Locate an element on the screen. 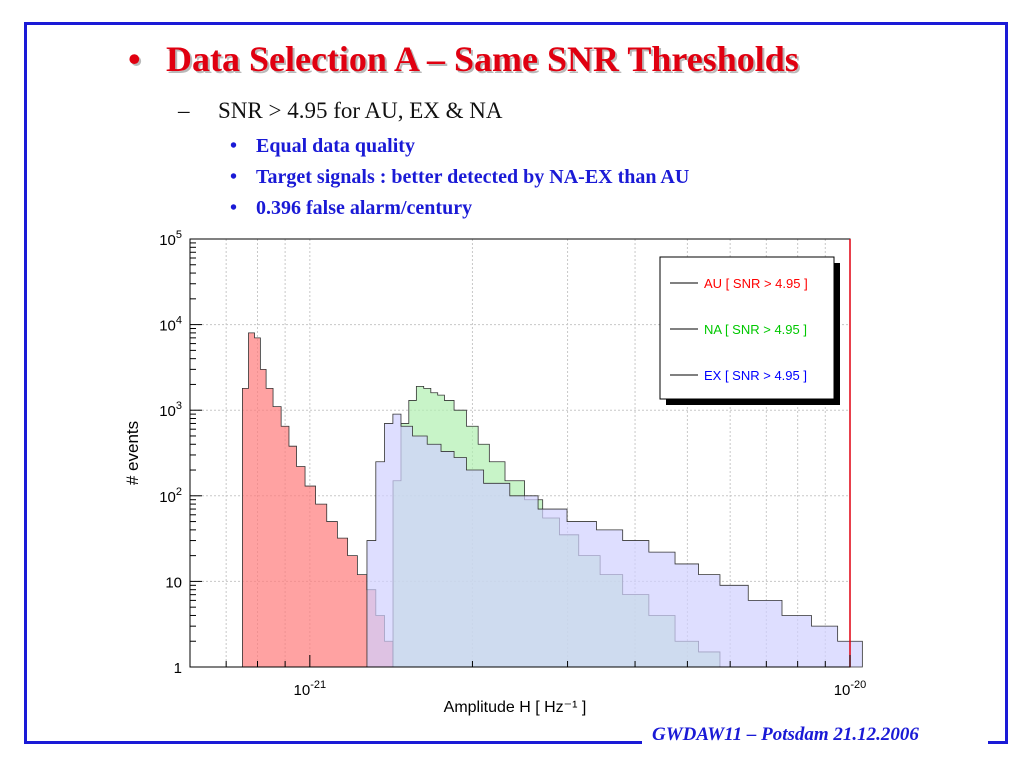 The height and width of the screenshot is (768, 1024). y-tick-label: 10 is located at coordinates (173, 582).